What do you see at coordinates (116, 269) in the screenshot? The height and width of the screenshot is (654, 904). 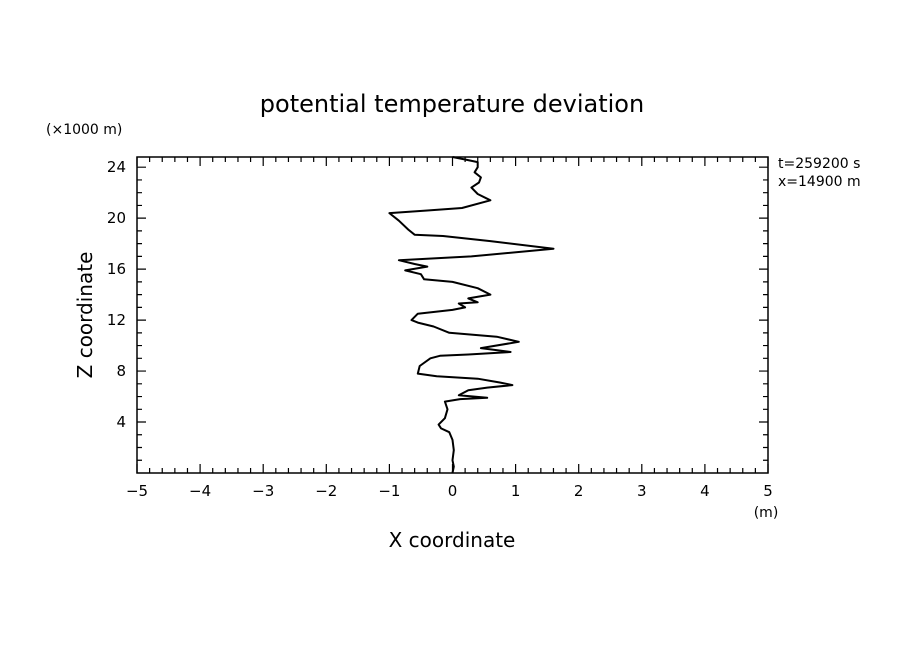 I see `y-tick-label: 16` at bounding box center [116, 269].